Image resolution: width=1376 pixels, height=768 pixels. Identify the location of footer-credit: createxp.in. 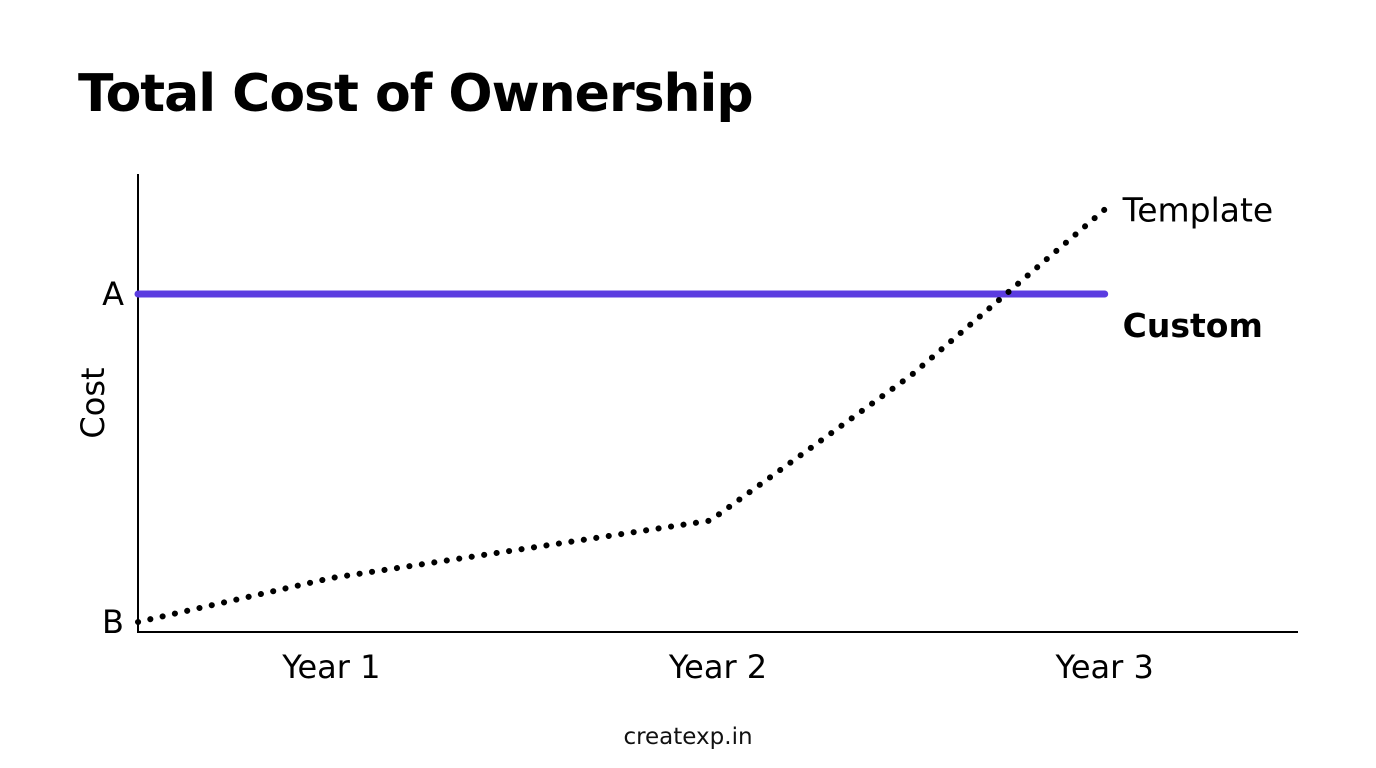
(688, 737).